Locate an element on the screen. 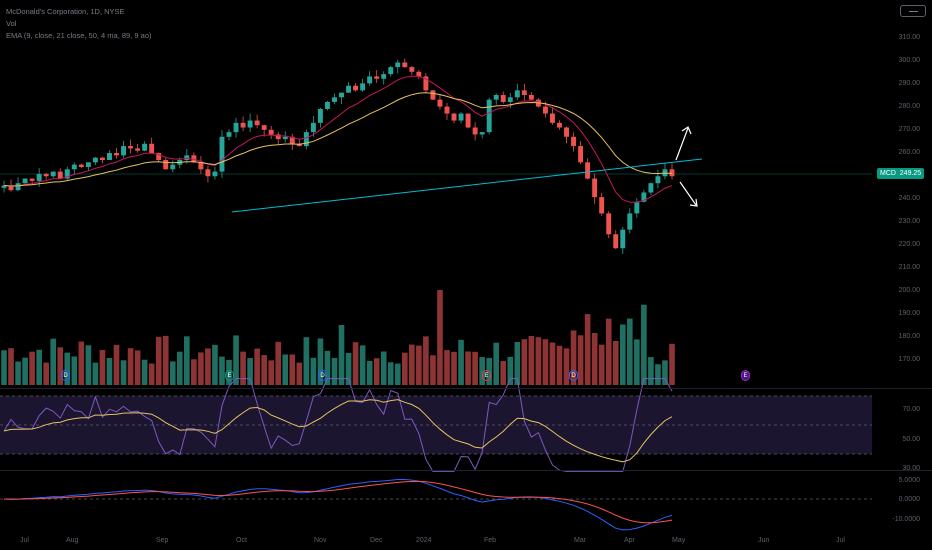 Image resolution: width=932 pixels, height=550 pixels. down-arrow-head-icon is located at coordinates (693, 202).